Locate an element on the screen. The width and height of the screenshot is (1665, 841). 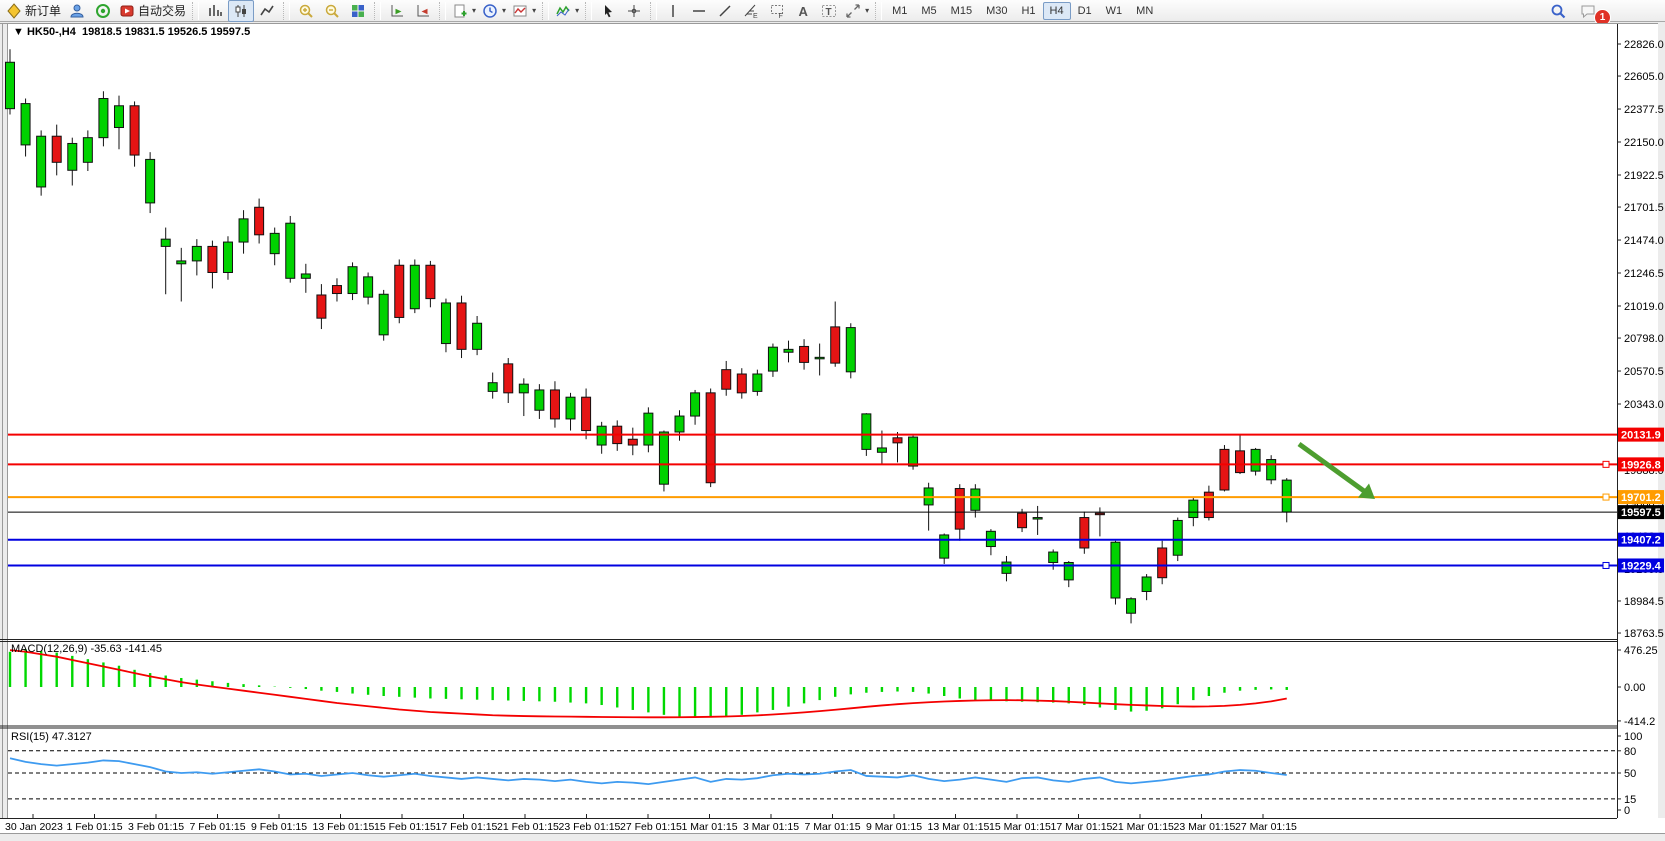
arrows-button: ▾ is located at coordinates (857, 11).